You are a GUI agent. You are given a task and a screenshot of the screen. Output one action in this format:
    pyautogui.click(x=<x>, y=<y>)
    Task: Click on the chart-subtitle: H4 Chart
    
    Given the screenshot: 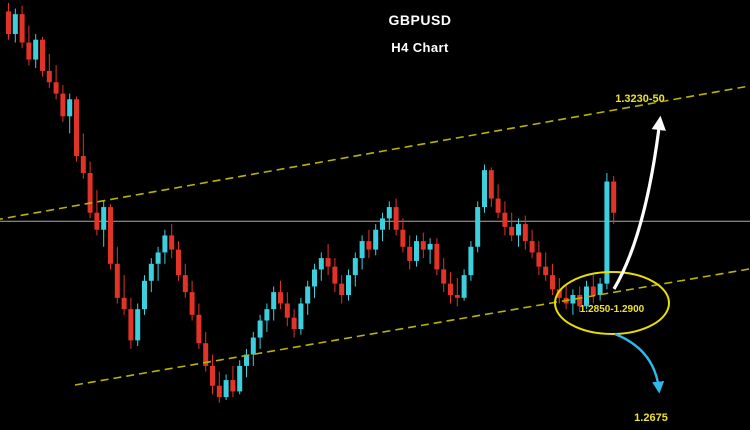 What is the action you would take?
    pyautogui.click(x=420, y=47)
    